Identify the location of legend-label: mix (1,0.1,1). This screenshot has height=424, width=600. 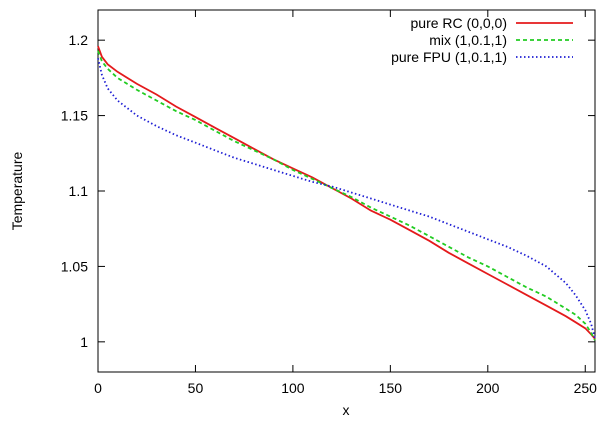
(468, 40).